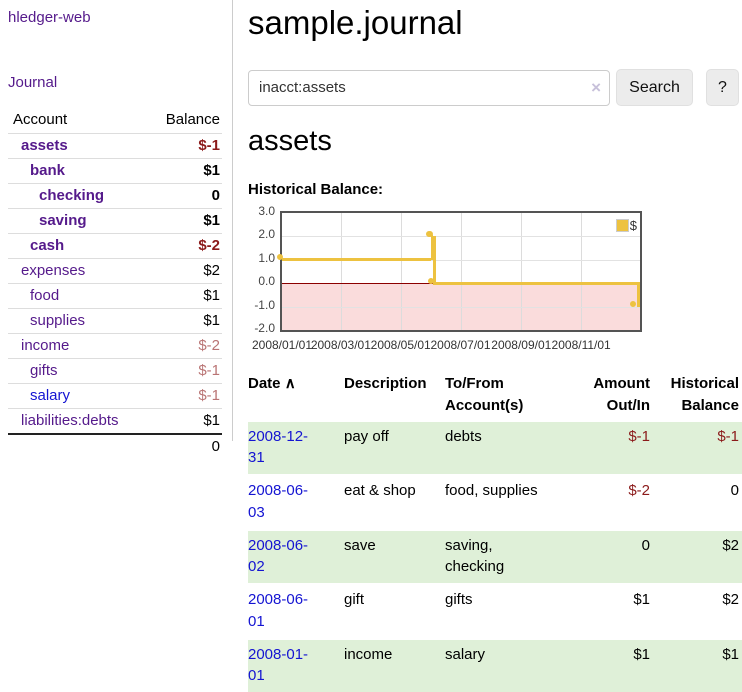 The width and height of the screenshot is (742, 692). What do you see at coordinates (654, 87) in the screenshot?
I see `search-button: Search` at bounding box center [654, 87].